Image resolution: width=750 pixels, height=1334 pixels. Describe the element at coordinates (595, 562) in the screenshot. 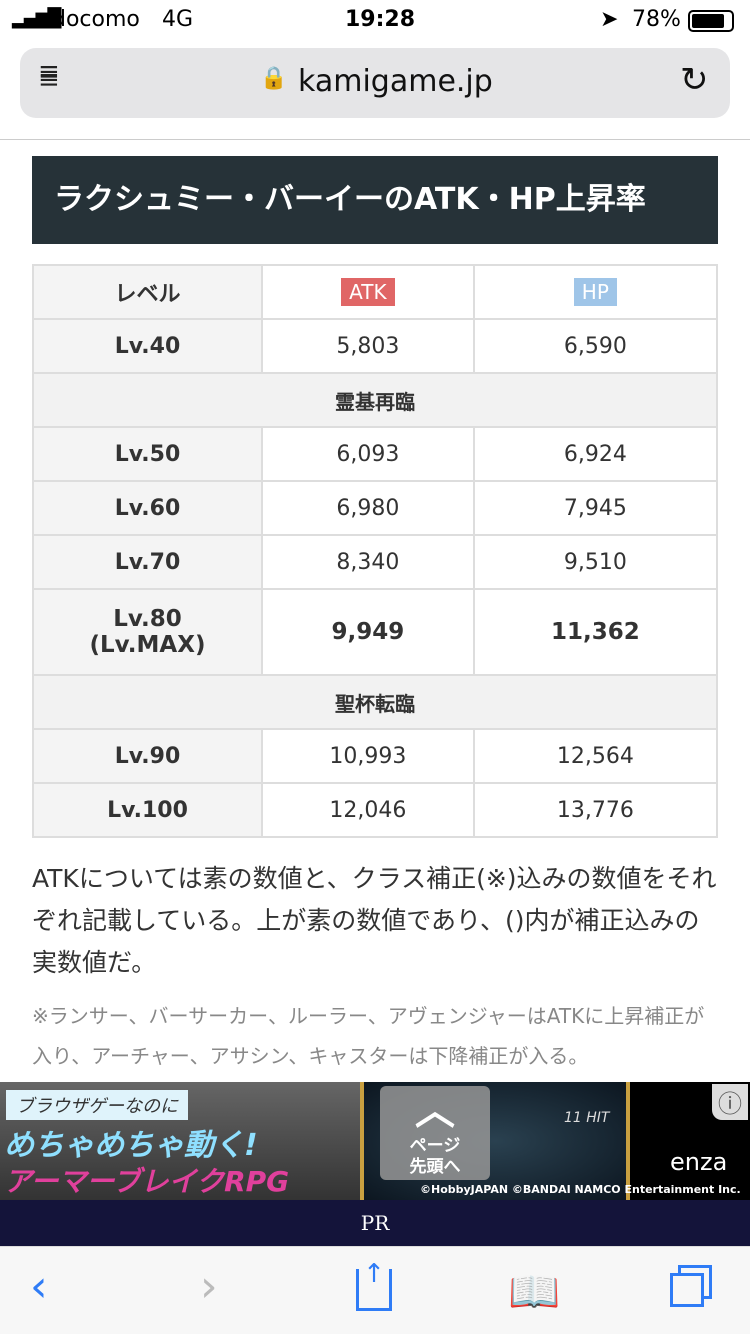

I see `hp-cell: 9,510` at that location.